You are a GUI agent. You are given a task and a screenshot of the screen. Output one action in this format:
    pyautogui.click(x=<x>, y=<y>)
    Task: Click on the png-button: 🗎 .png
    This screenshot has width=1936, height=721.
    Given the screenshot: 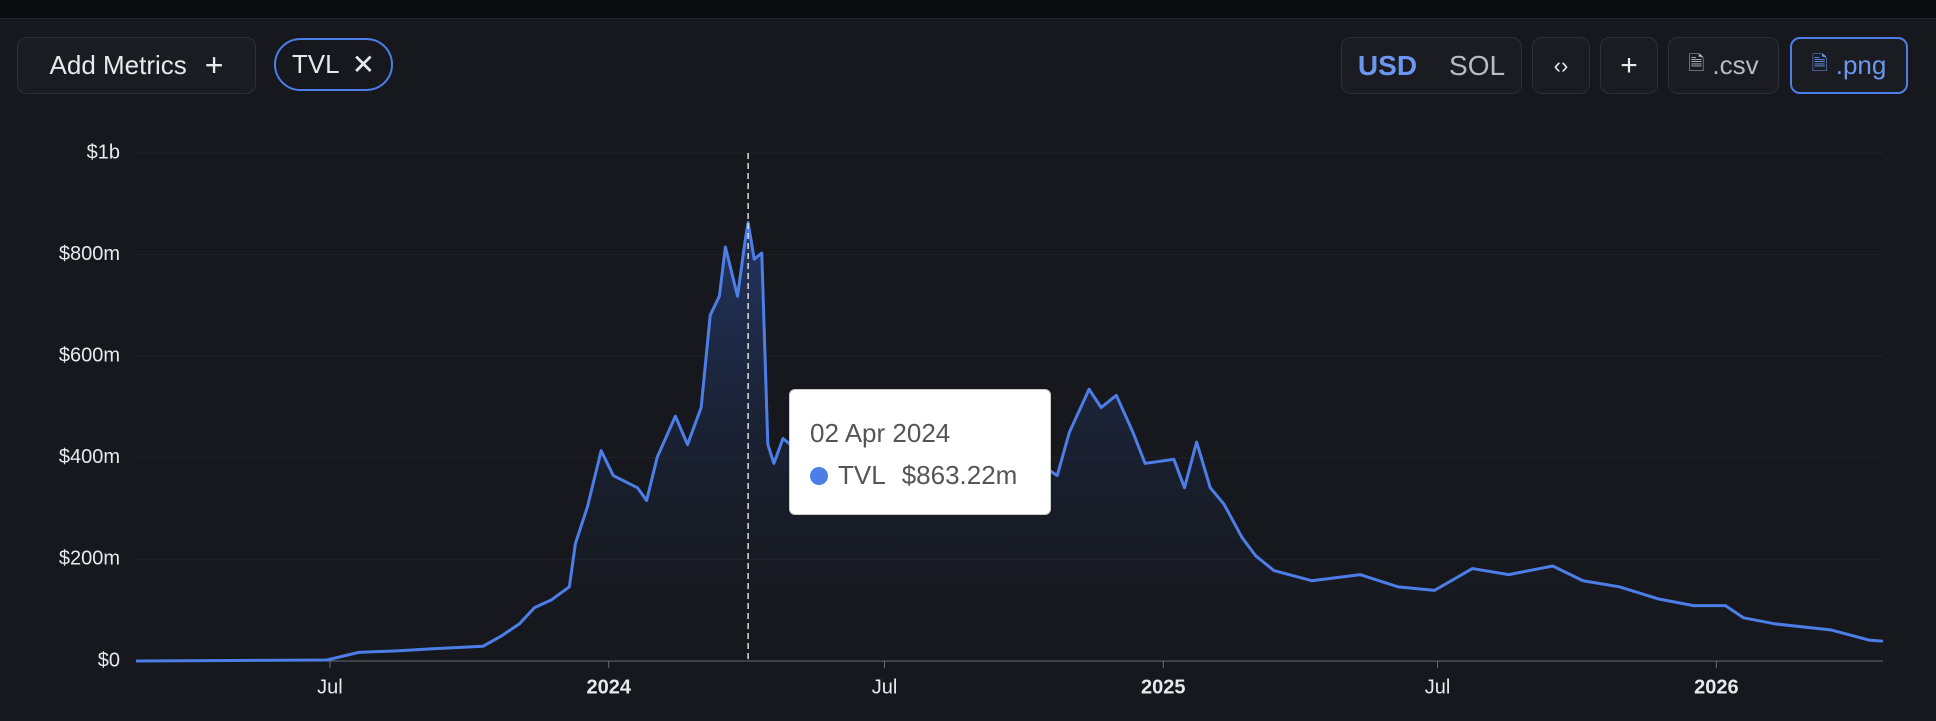 What is the action you would take?
    pyautogui.click(x=1849, y=65)
    